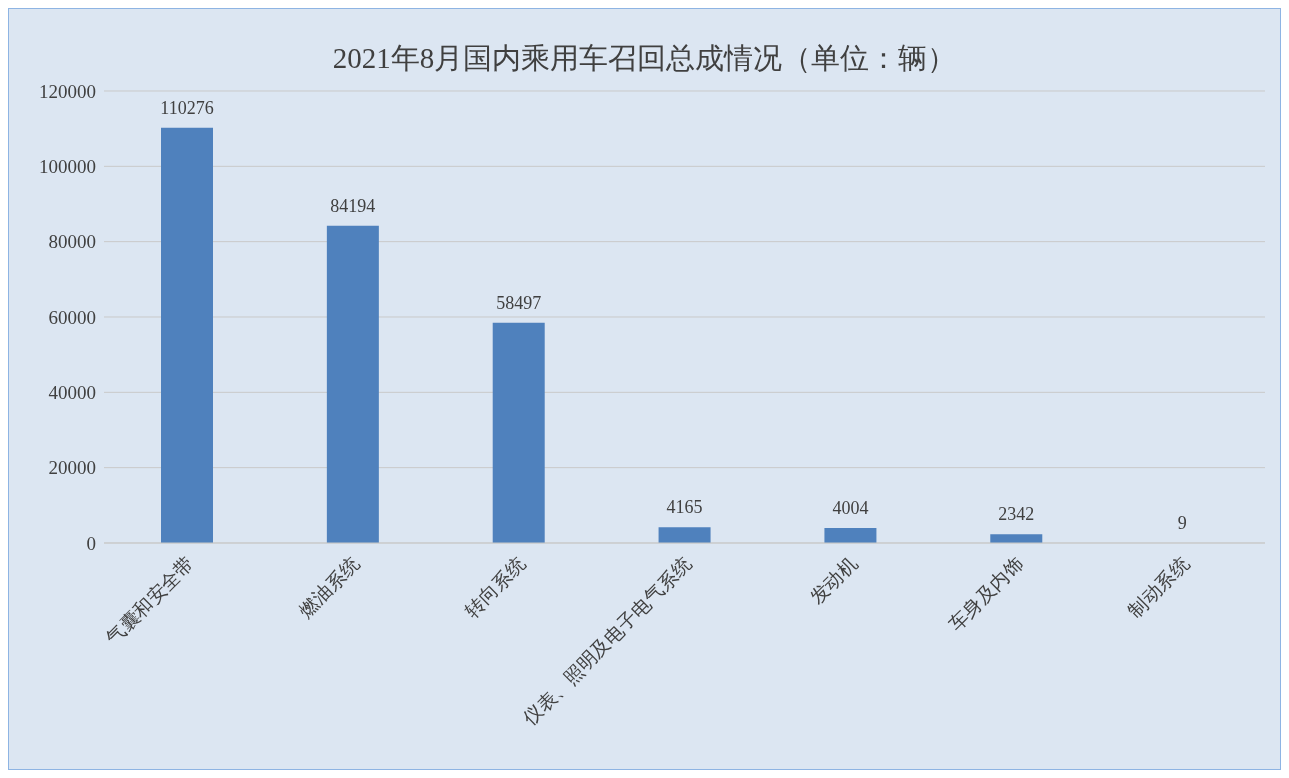  What do you see at coordinates (150, 600) in the screenshot?
I see `x-tick-label: 气囊和安全带` at bounding box center [150, 600].